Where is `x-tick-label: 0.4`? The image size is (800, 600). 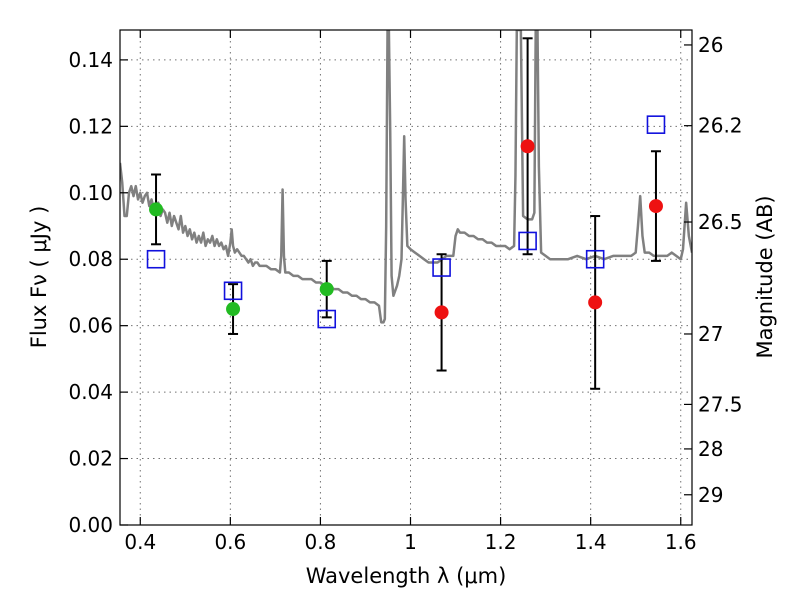
x-tick-label: 0.4 is located at coordinates (140, 542).